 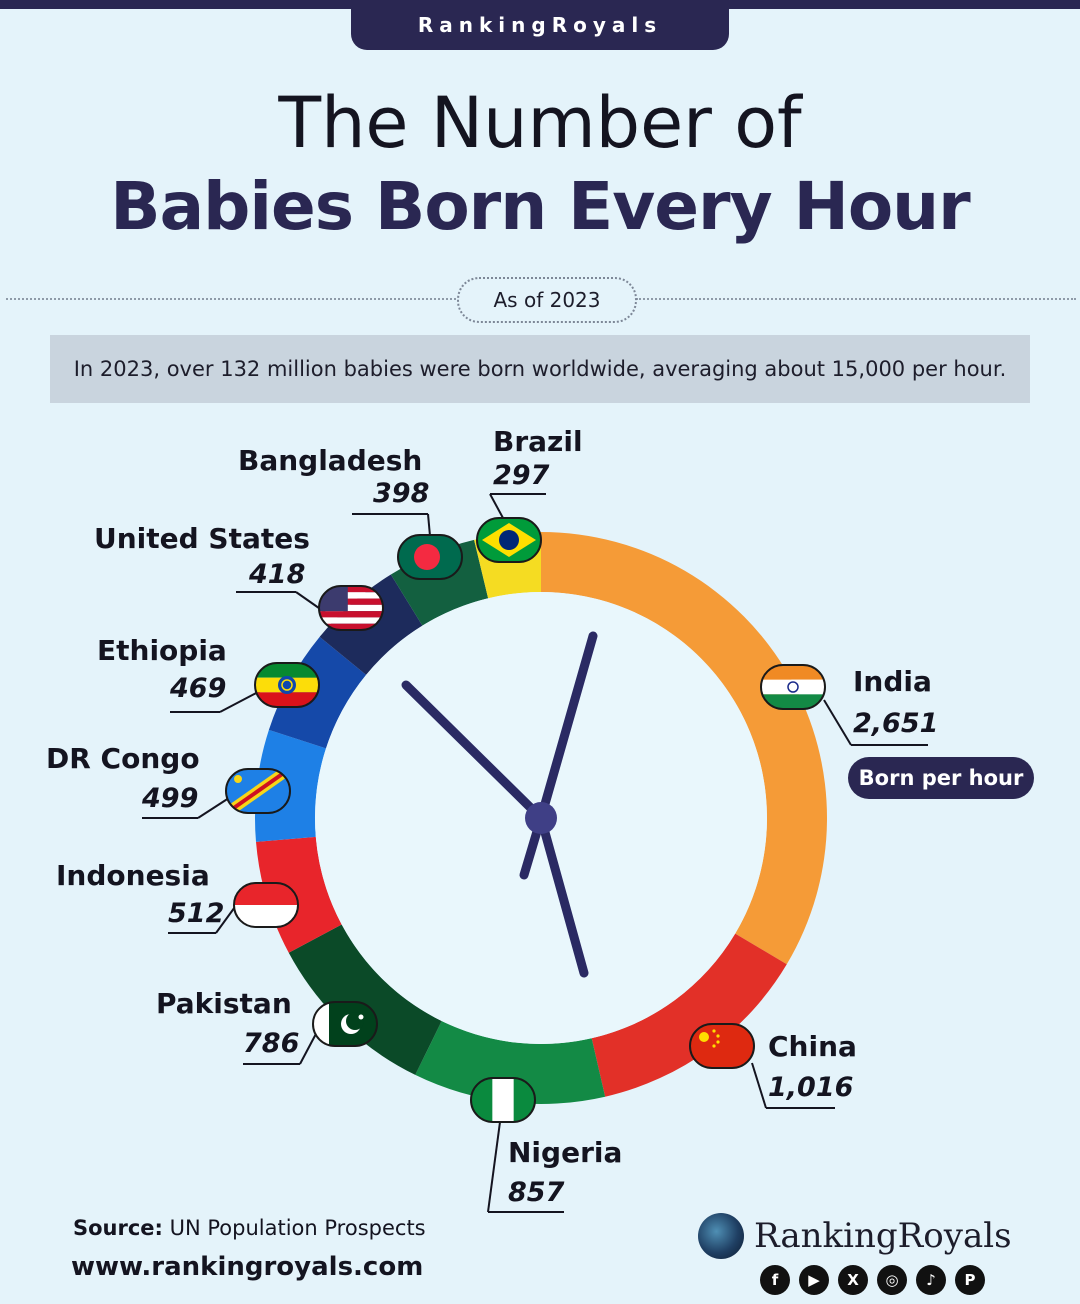 I want to click on label-dr-congo: DR Congo, so click(x=123, y=758).